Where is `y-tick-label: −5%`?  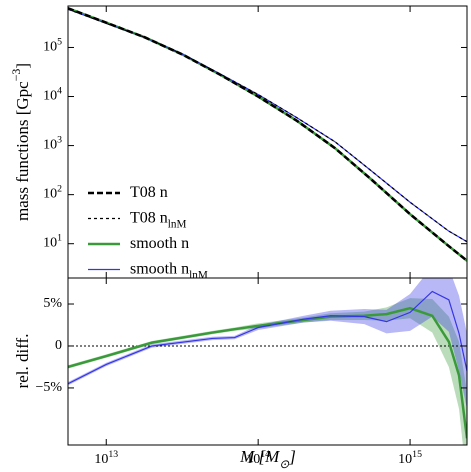 y-tick-label: −5% is located at coordinates (48, 387).